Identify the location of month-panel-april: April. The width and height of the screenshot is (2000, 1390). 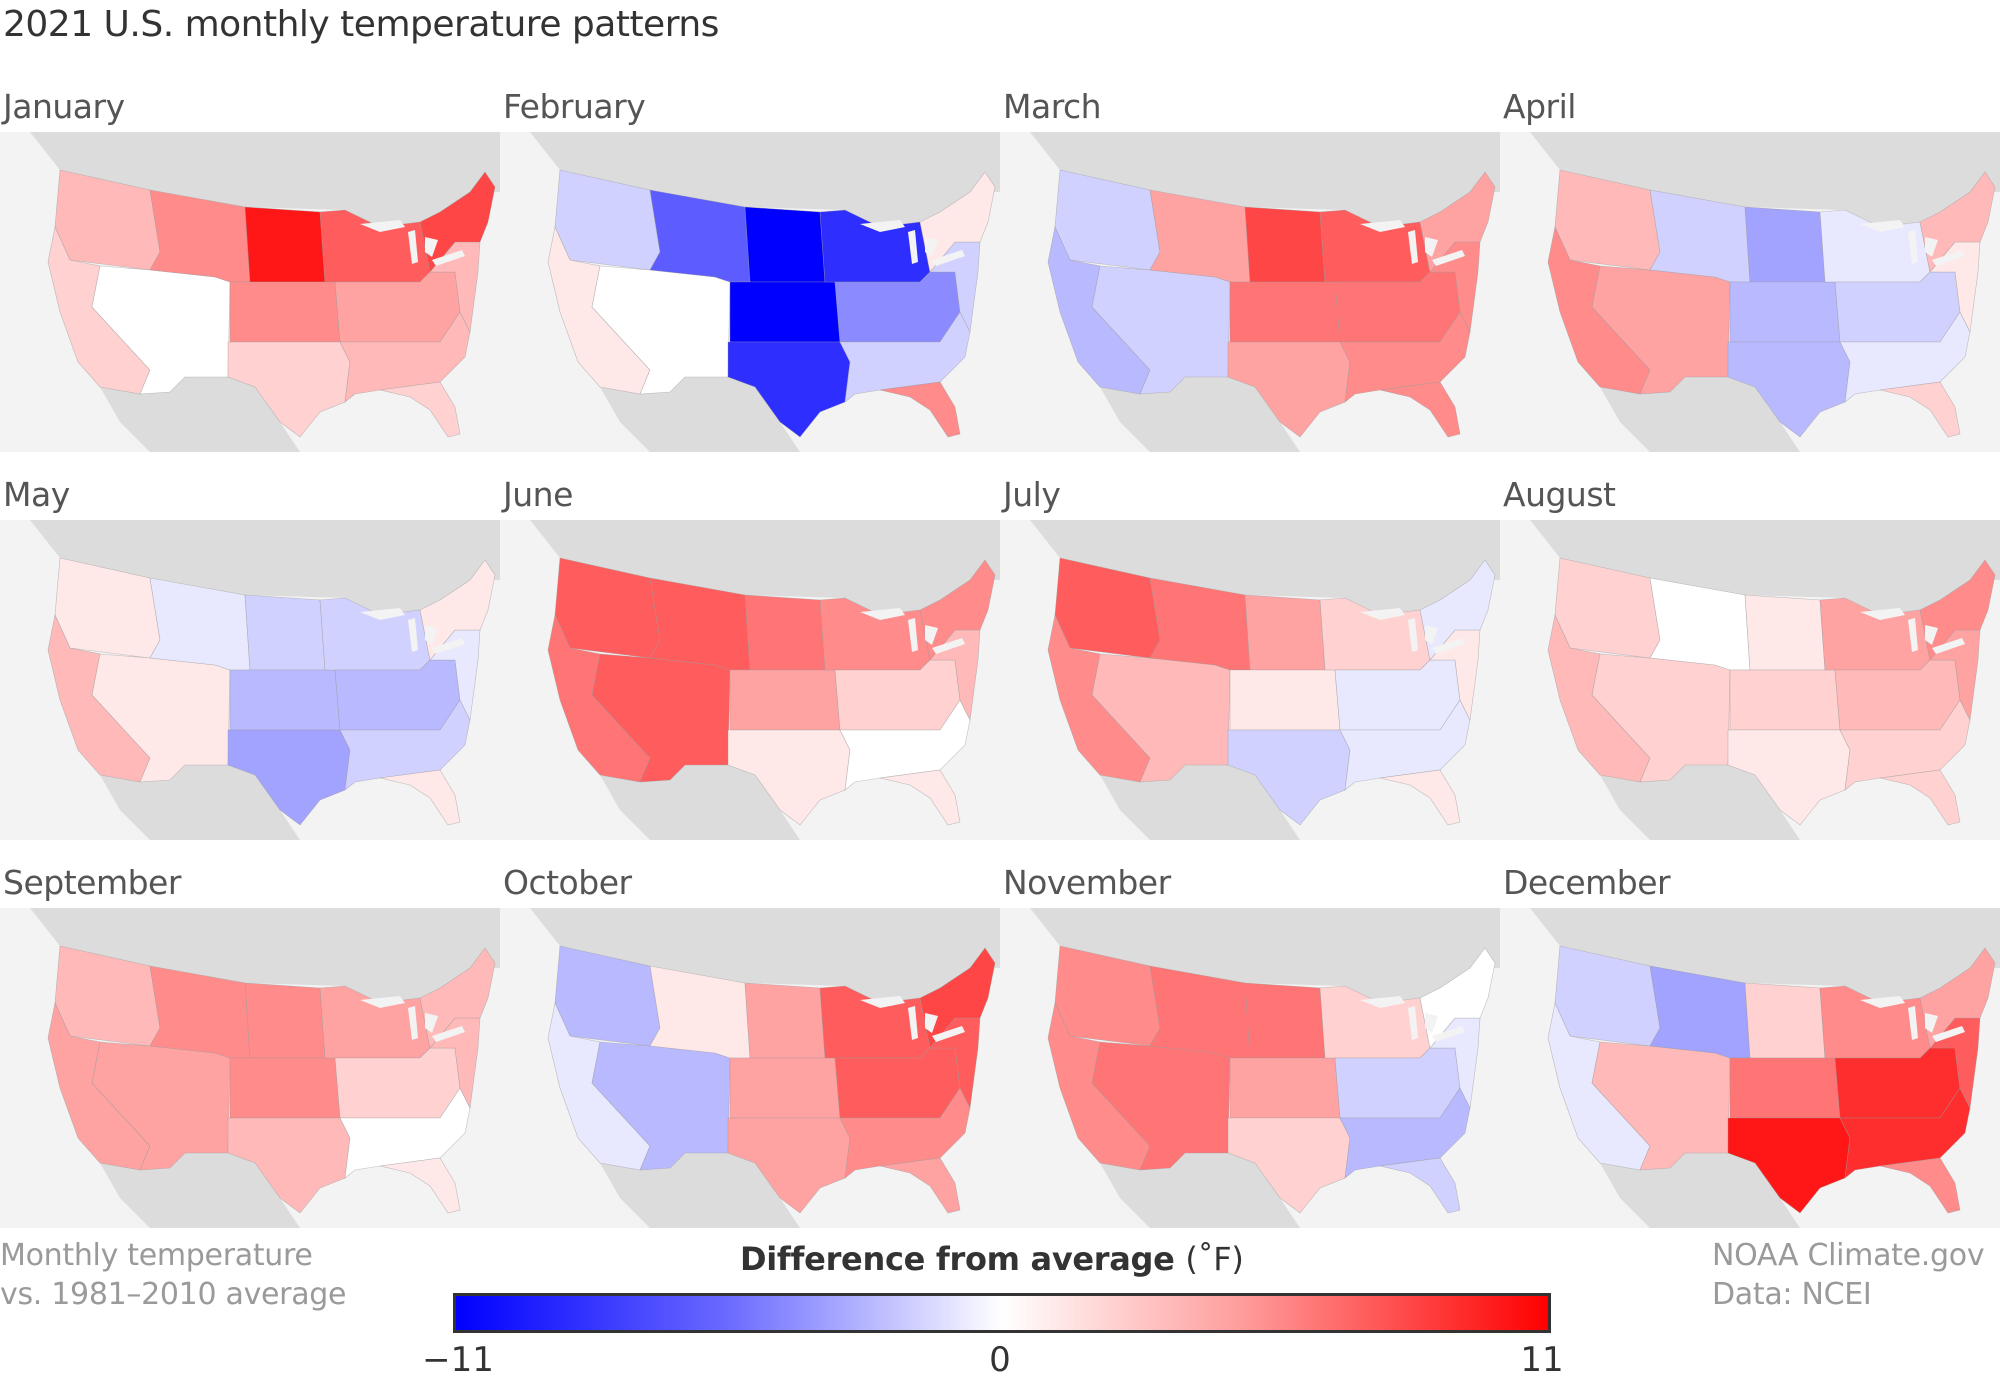
(1750, 281).